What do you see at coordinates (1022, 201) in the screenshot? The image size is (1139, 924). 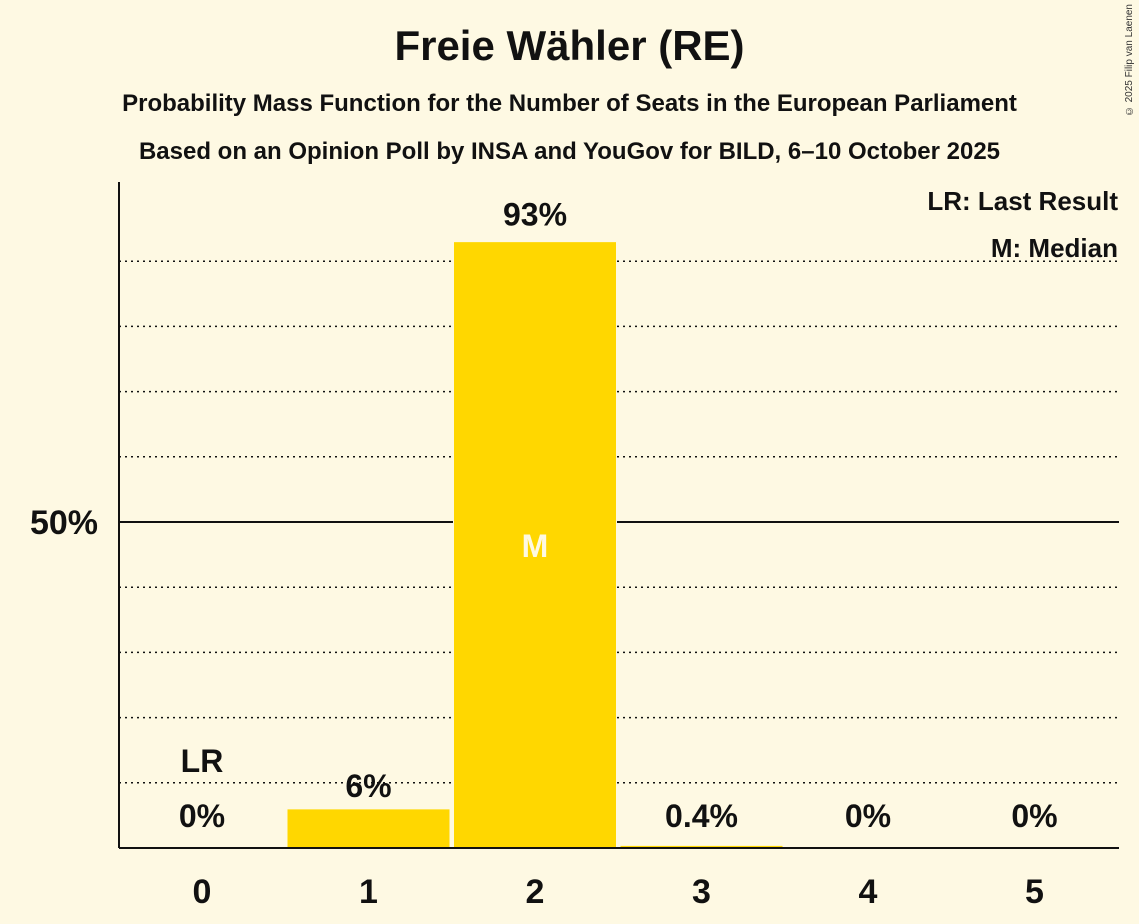 I see `legend-entry-1: LR: Last Result` at bounding box center [1022, 201].